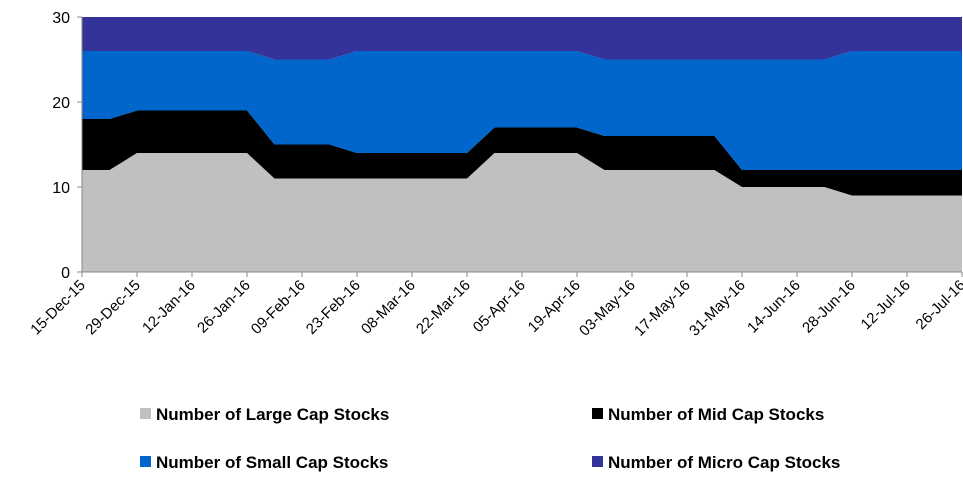 Image resolution: width=963 pixels, height=485 pixels. What do you see at coordinates (554, 306) in the screenshot?
I see `x-tick-label: 19-Apr-16` at bounding box center [554, 306].